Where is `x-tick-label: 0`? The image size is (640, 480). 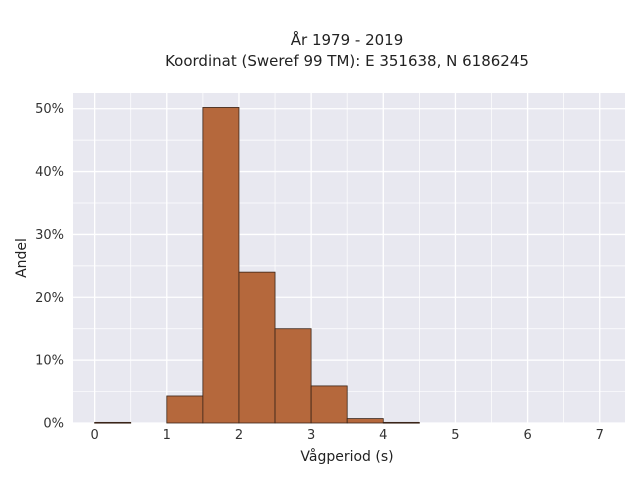 x-tick-label: 0 is located at coordinates (95, 435).